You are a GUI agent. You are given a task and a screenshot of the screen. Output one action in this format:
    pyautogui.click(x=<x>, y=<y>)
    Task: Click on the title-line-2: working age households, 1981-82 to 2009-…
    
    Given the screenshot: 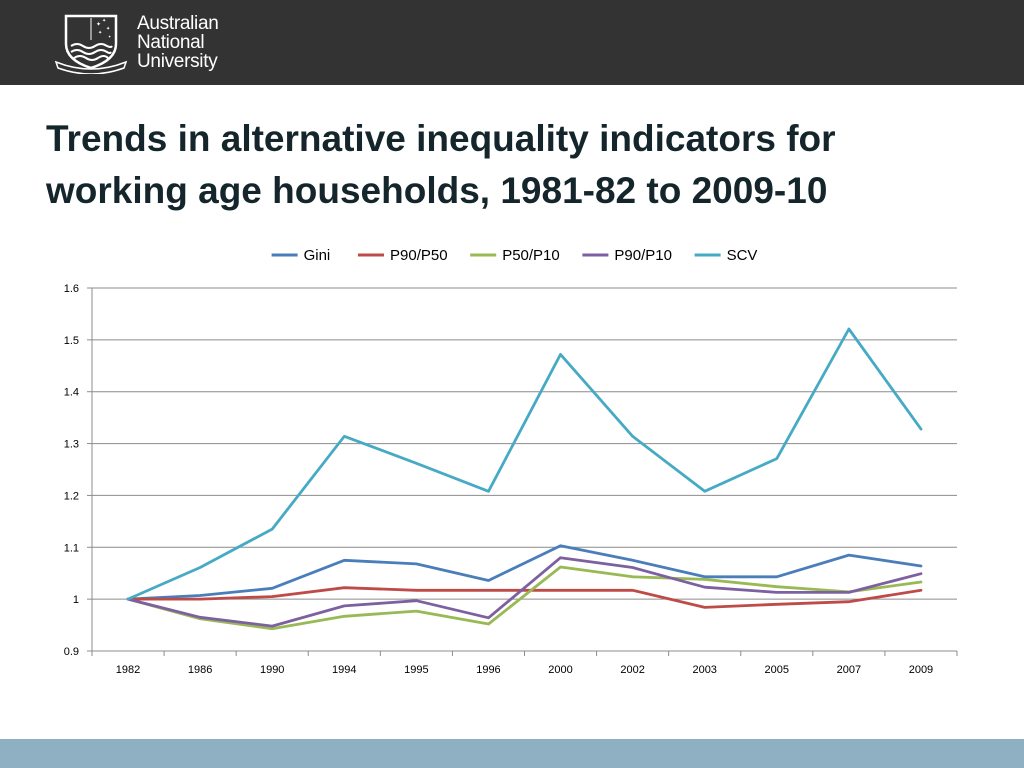 What is the action you would take?
    pyautogui.click(x=437, y=190)
    